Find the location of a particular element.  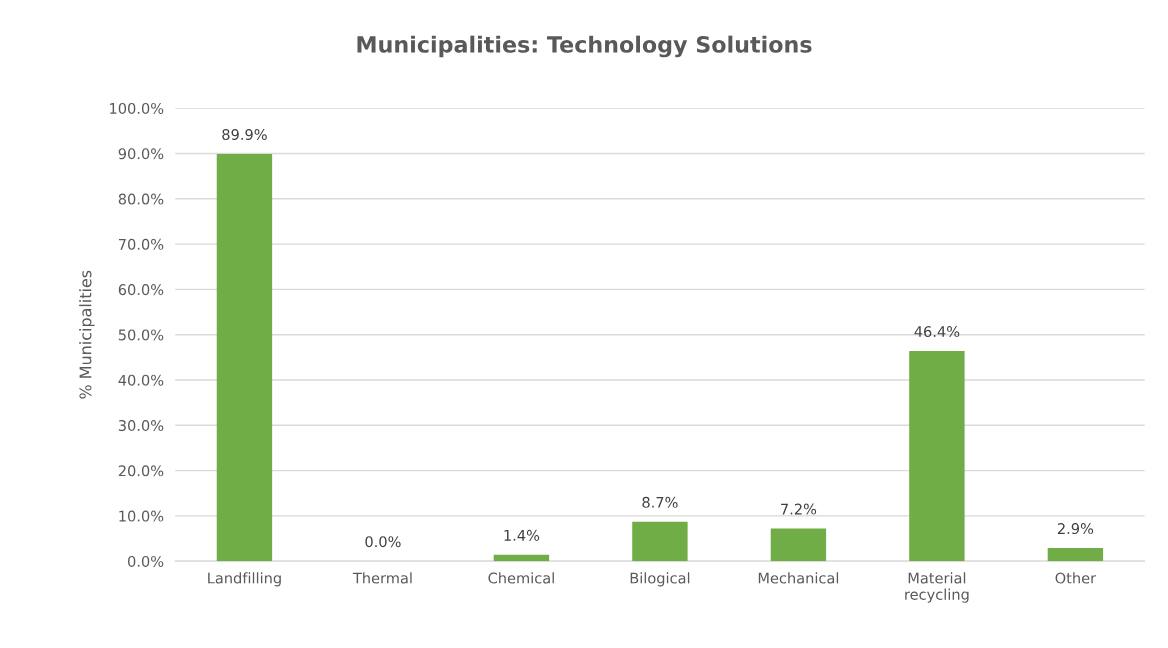

data-label: 2.9% is located at coordinates (1075, 529).